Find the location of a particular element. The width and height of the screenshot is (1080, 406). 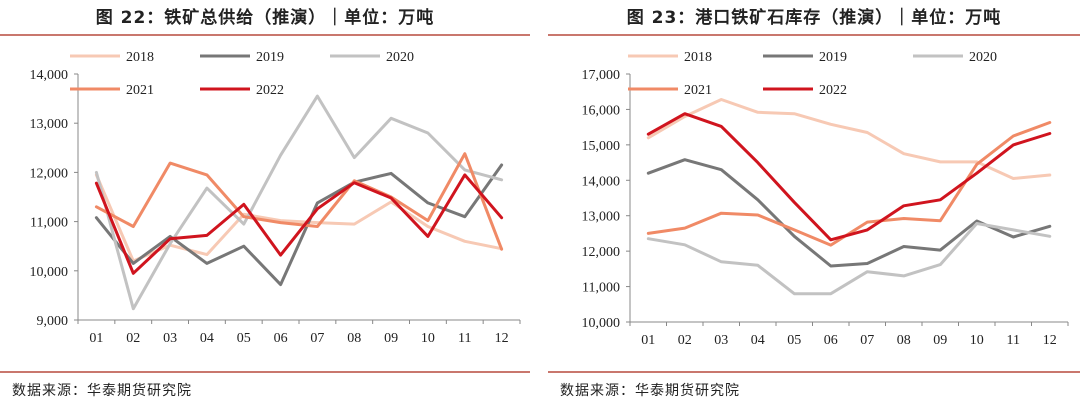

y-tick-label: 9,000 is located at coordinates (53, 321).